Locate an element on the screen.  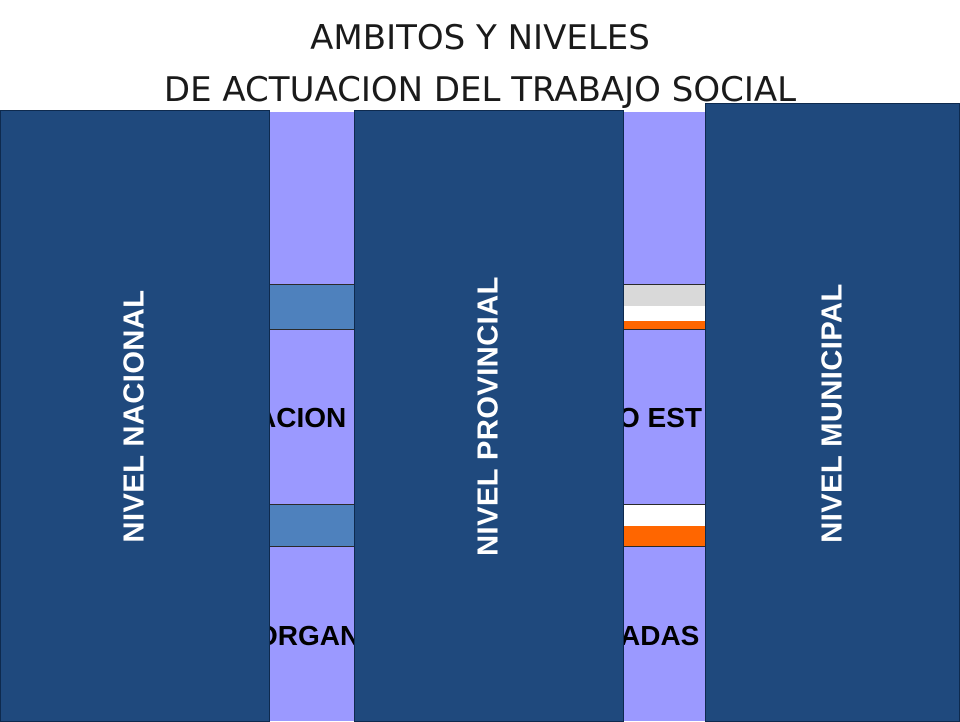
right-strip-bottom-text: ADAS is located at coordinates (661, 635).